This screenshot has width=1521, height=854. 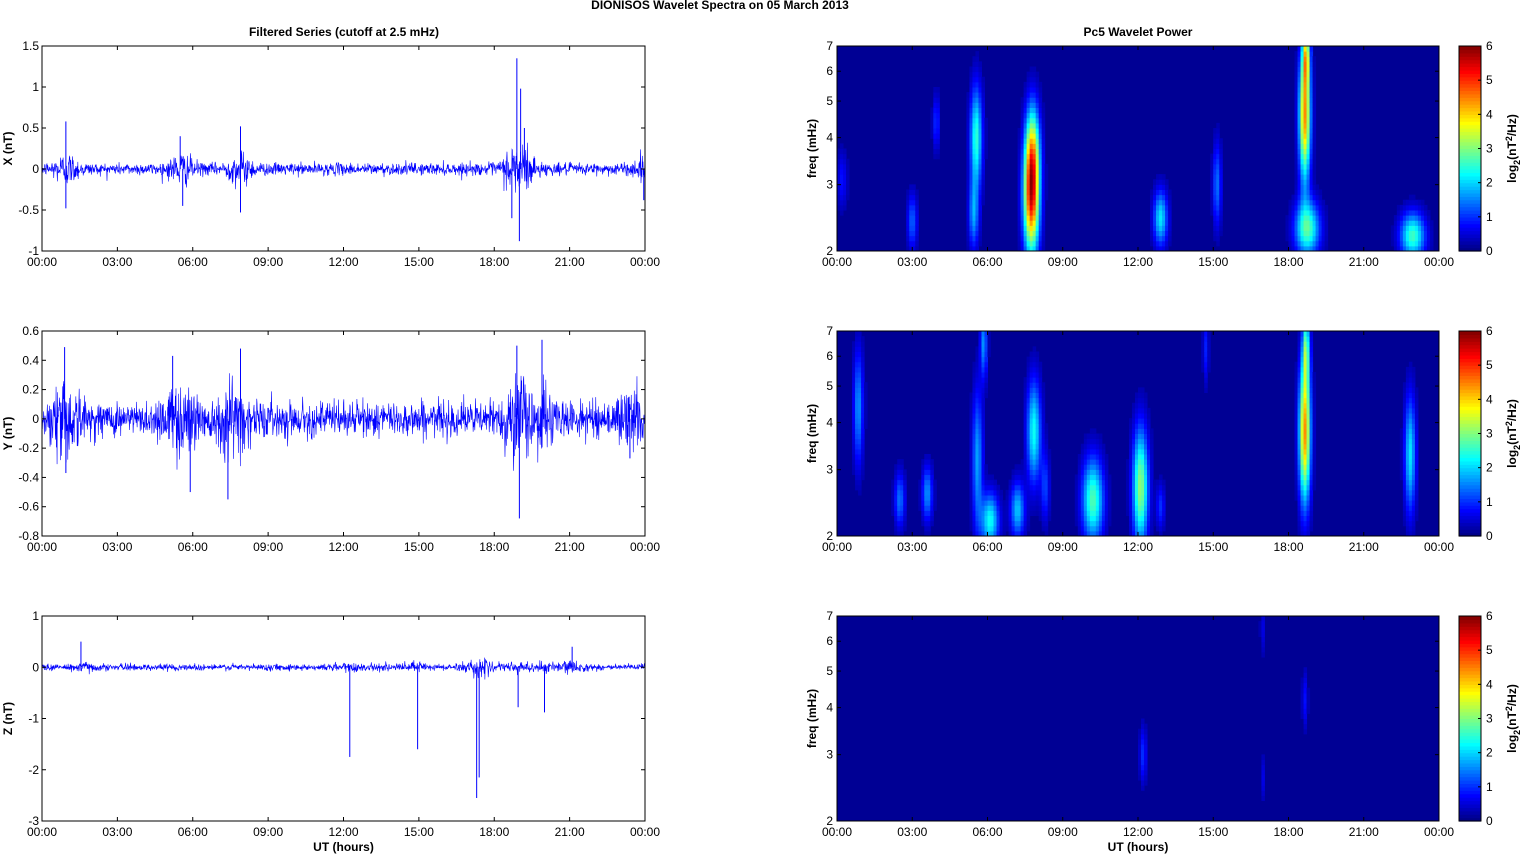 I want to click on timeseries-x-tick-label: 09:00, so click(x=268, y=262).